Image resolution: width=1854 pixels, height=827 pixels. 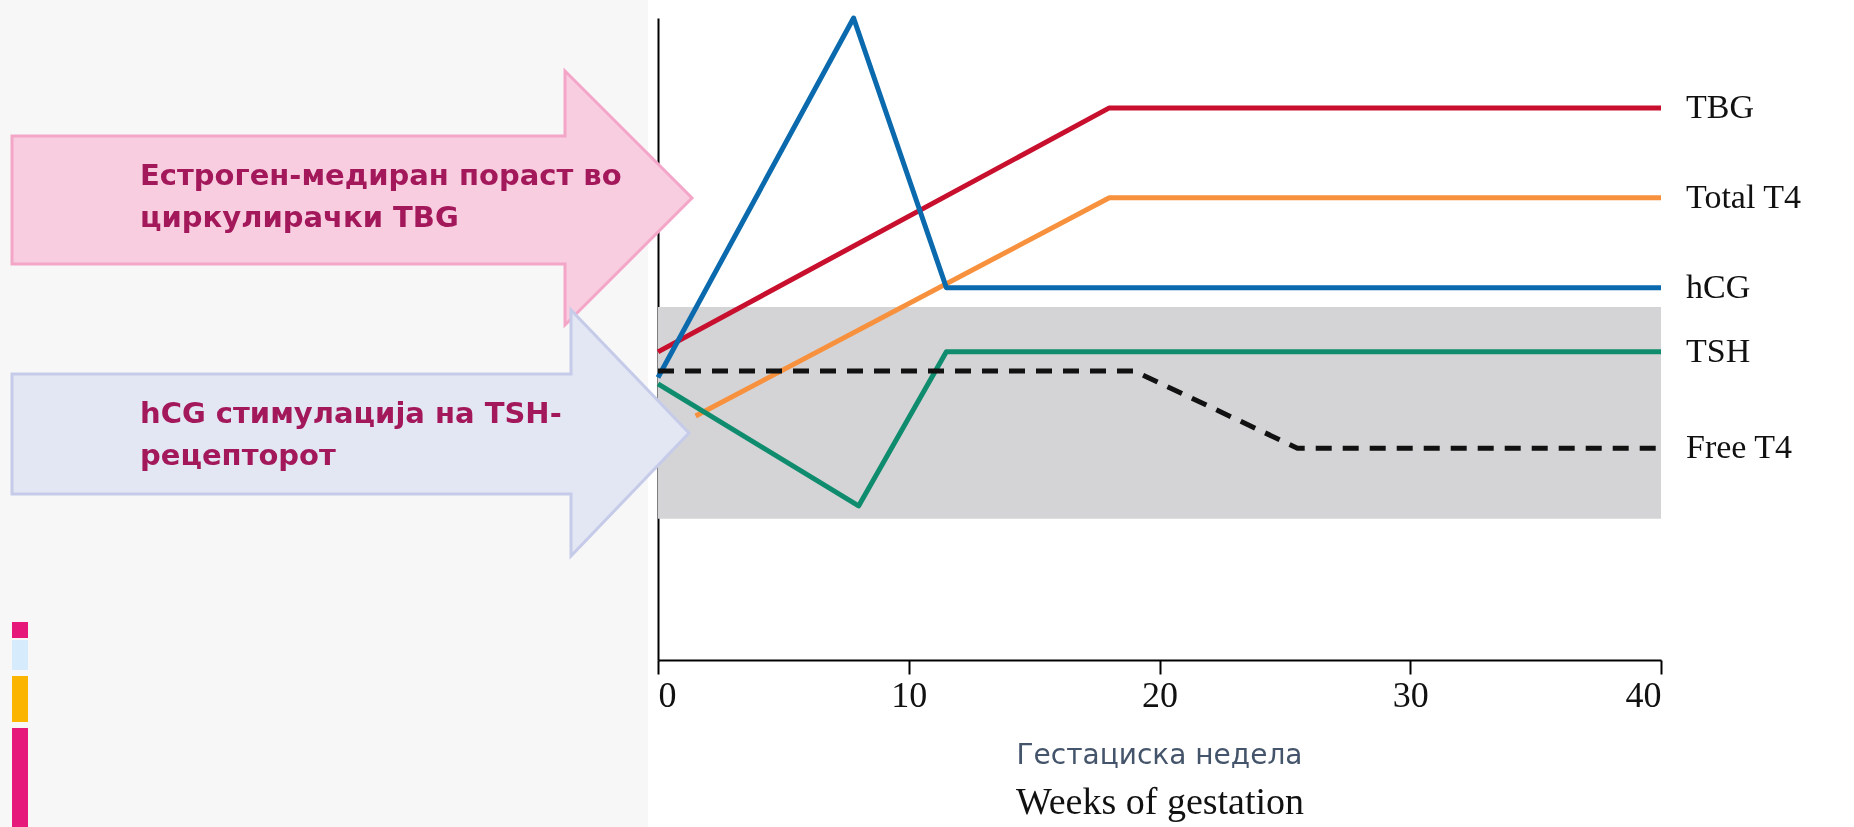 I want to click on x-axis-title: Weeks of gestation, so click(x=1160, y=800).